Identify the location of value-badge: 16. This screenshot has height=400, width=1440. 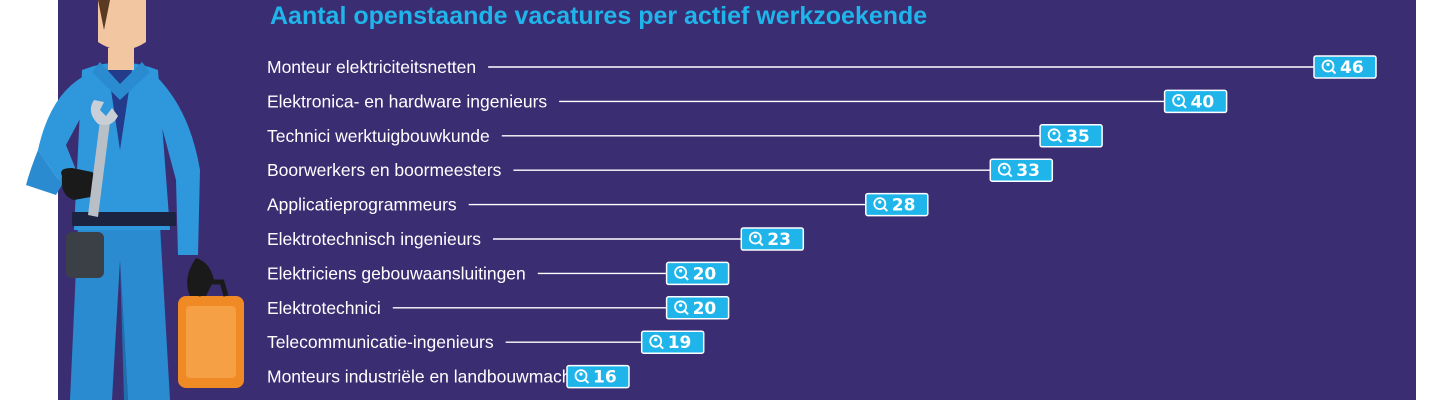
(598, 376).